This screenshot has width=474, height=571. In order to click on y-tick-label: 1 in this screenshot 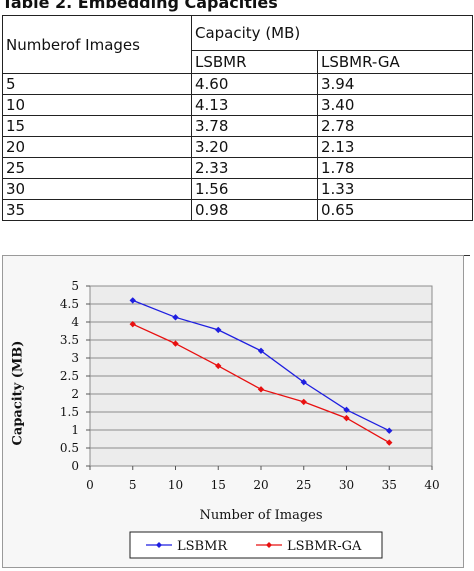, I will do `click(75, 430)`.